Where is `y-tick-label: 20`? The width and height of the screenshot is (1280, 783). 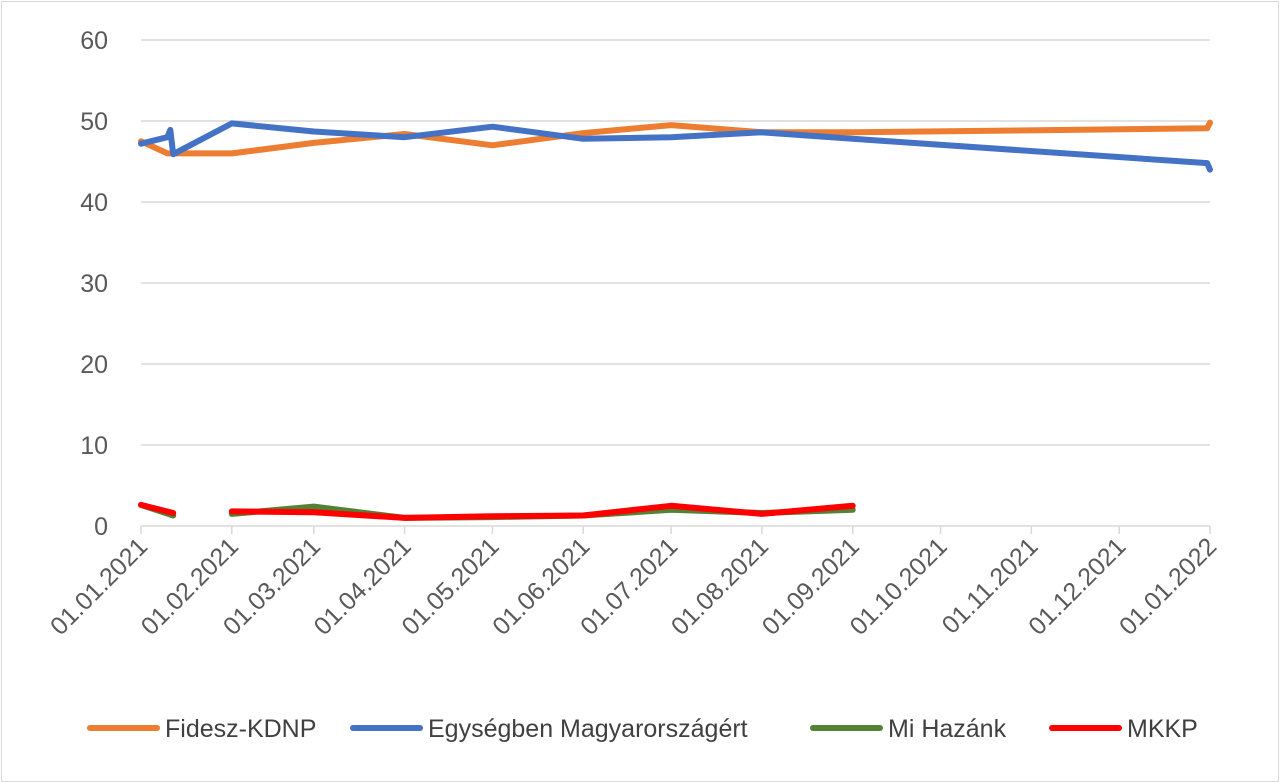 y-tick-label: 20 is located at coordinates (94, 365).